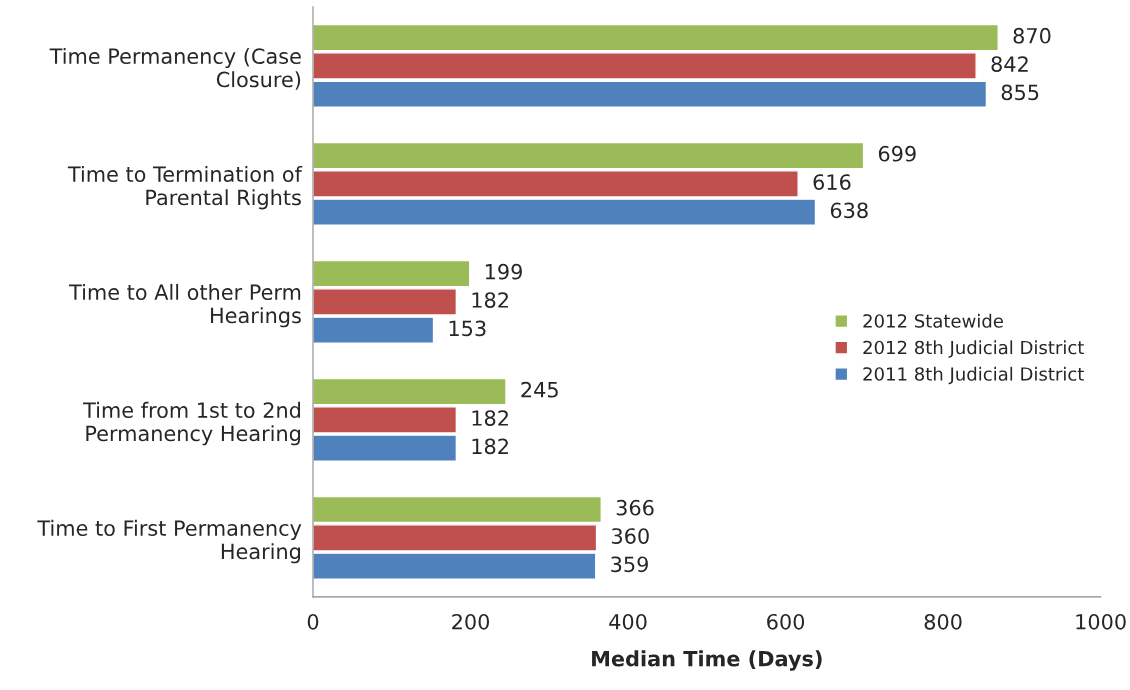  Describe the element at coordinates (1020, 92) in the screenshot. I see `data-label: 855` at that location.